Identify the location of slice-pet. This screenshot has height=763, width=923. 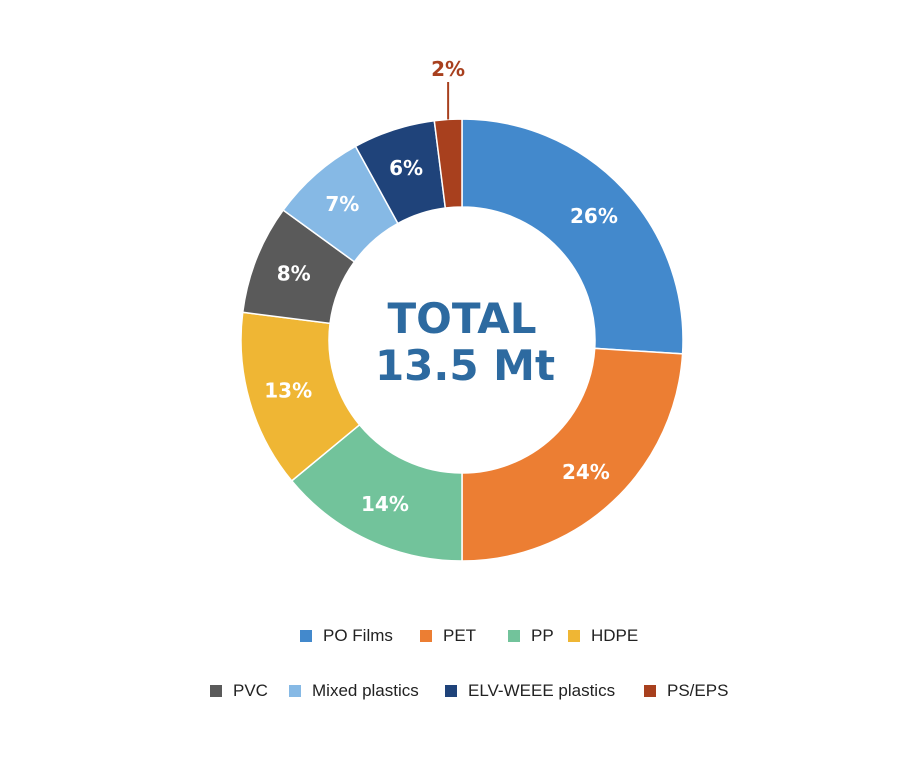
(572, 454).